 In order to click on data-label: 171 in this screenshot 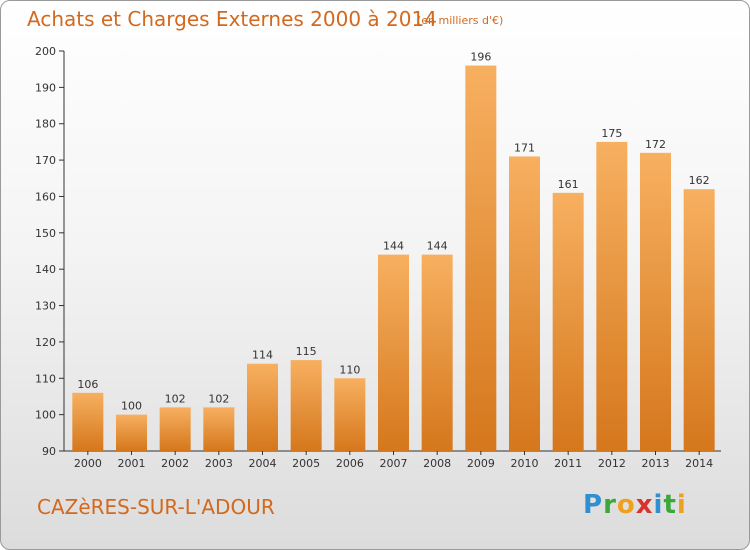, I will do `click(524, 147)`.